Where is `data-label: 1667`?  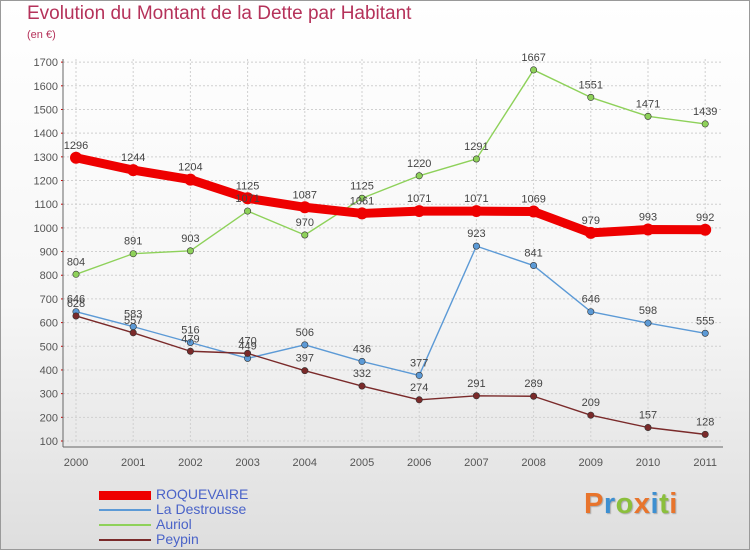
data-label: 1667 is located at coordinates (533, 58).